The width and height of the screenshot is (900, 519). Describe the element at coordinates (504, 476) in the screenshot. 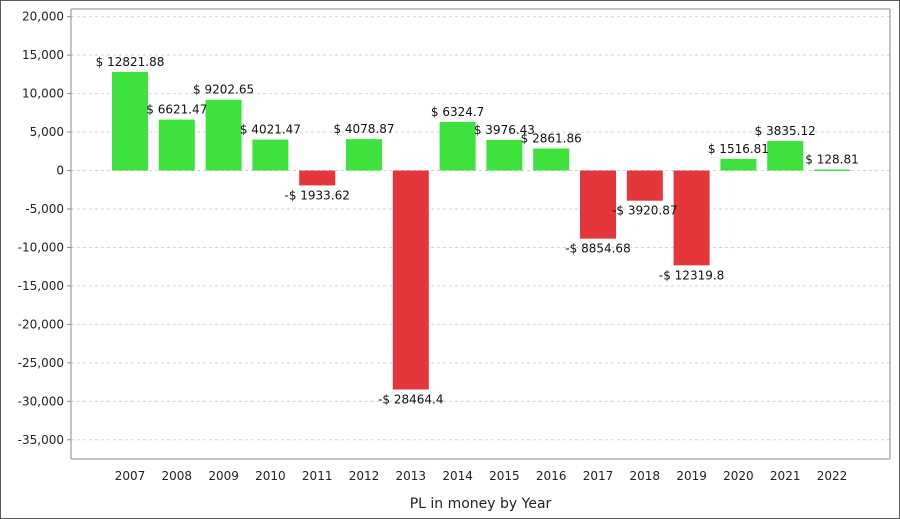

I see `x-tick-label: 2015` at that location.